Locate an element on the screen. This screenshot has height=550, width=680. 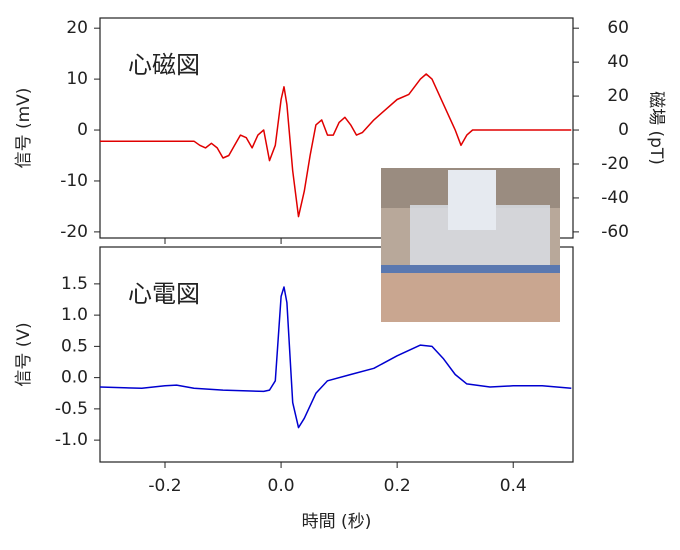
y2-tick-label: 0 is located at coordinates (623, 130).